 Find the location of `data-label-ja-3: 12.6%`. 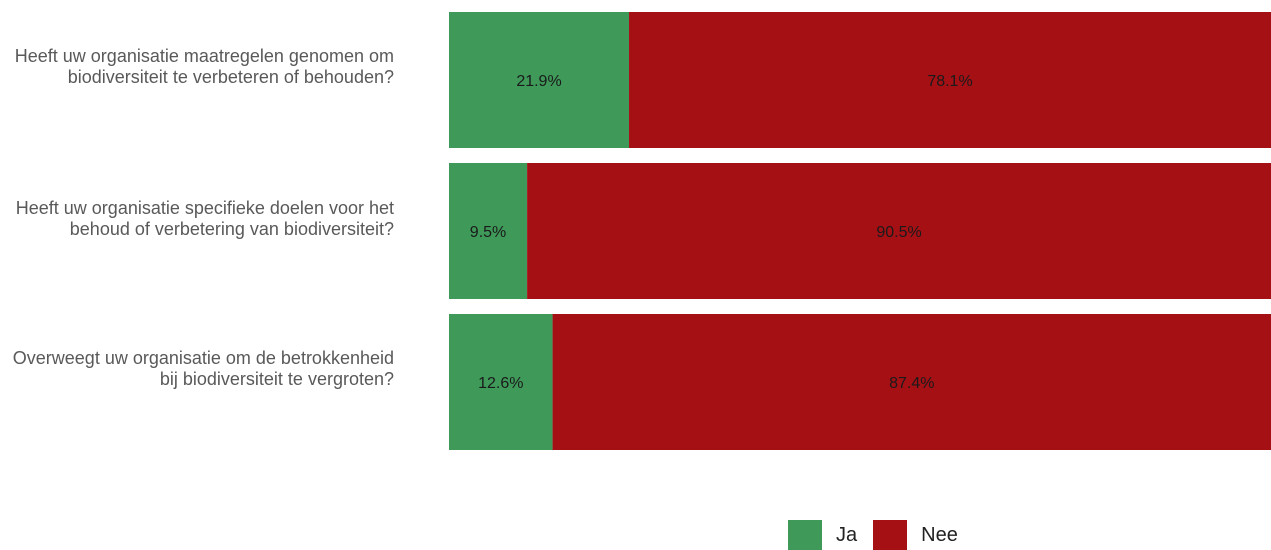

data-label-ja-3: 12.6% is located at coordinates (500, 383).